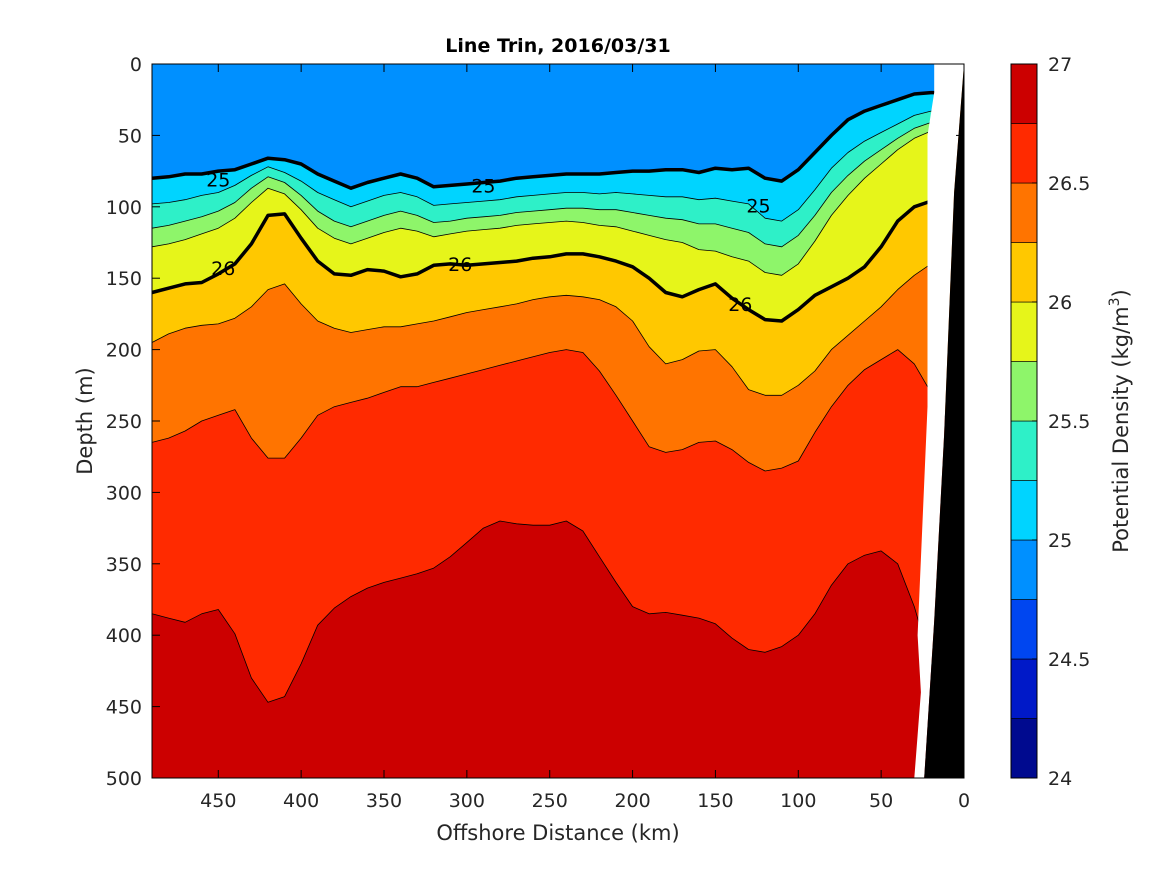 This screenshot has height=875, width=1167. I want to click on y-tick-label: 300, so click(124, 493).